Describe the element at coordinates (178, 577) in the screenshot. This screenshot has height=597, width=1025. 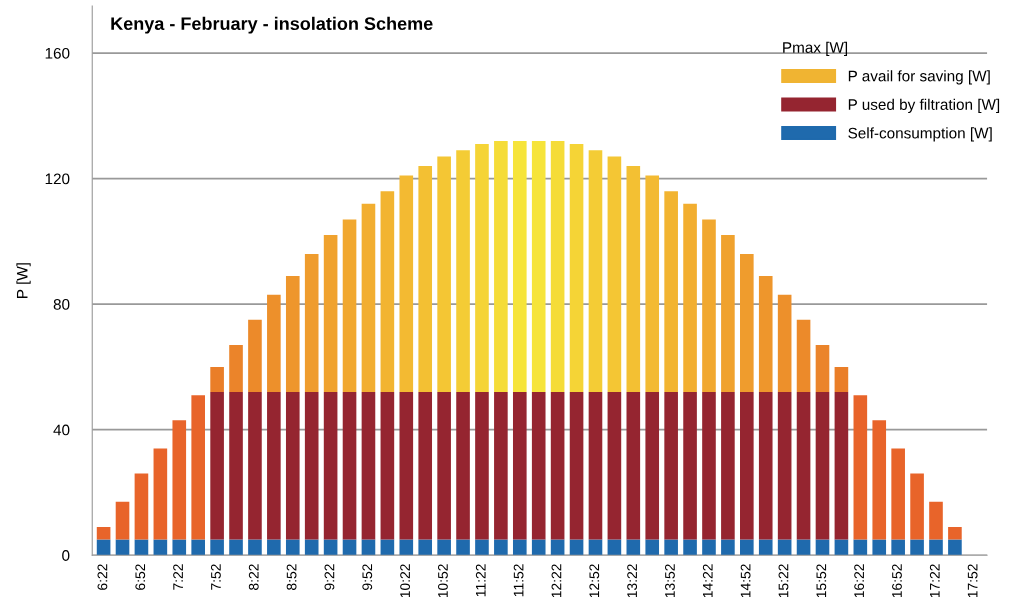
I see `x-tick-label: 7:22` at that location.